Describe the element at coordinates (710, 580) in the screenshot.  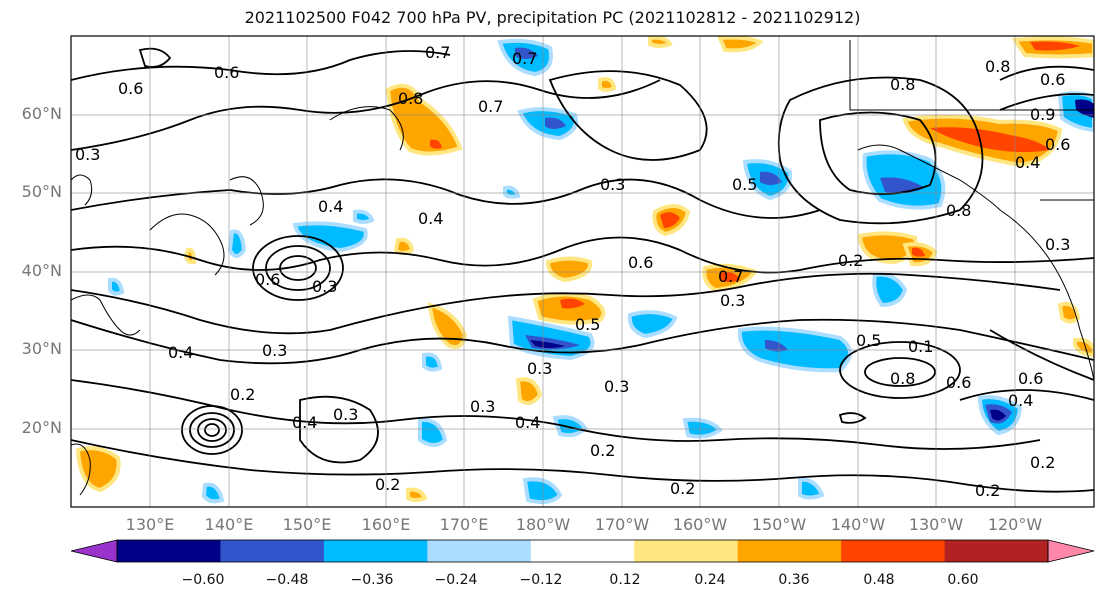
I see `colorbar-tick-label: 0.24` at that location.